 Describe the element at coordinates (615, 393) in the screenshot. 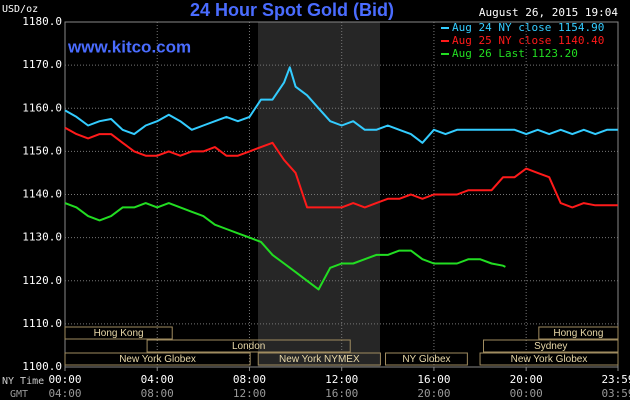

I see `x2-tick-label: 03:59` at that location.